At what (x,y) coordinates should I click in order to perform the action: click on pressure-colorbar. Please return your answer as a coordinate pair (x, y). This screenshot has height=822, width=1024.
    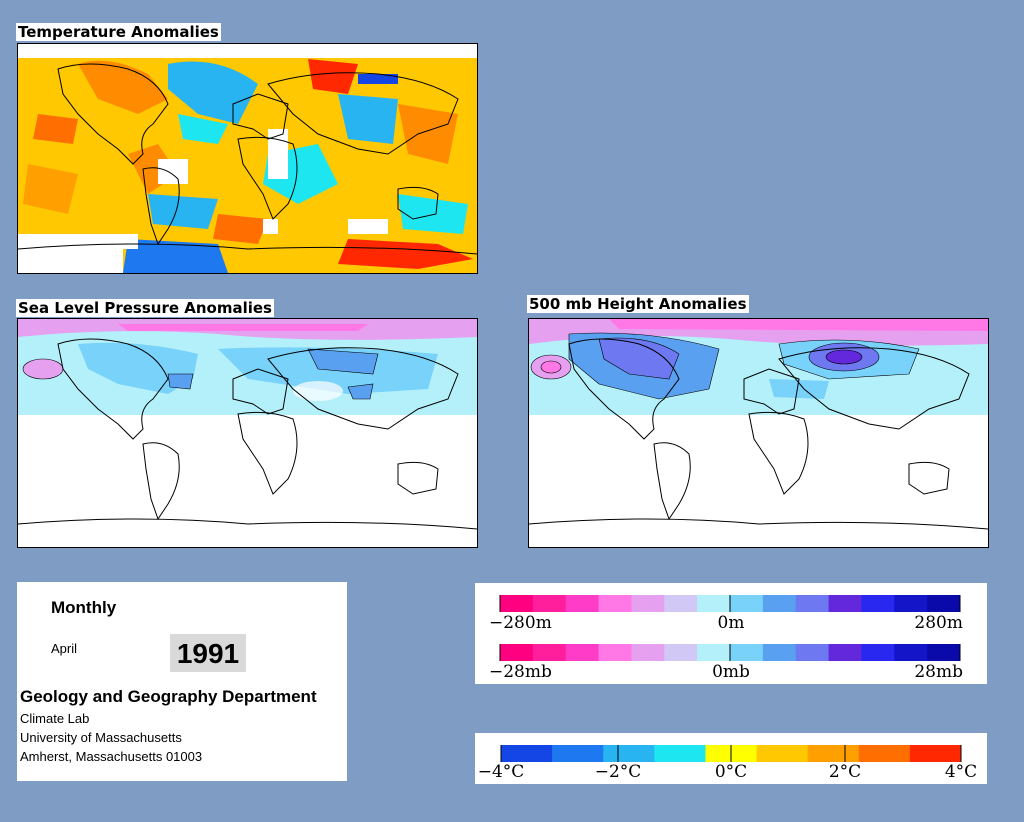
    Looking at the image, I should click on (730, 652).